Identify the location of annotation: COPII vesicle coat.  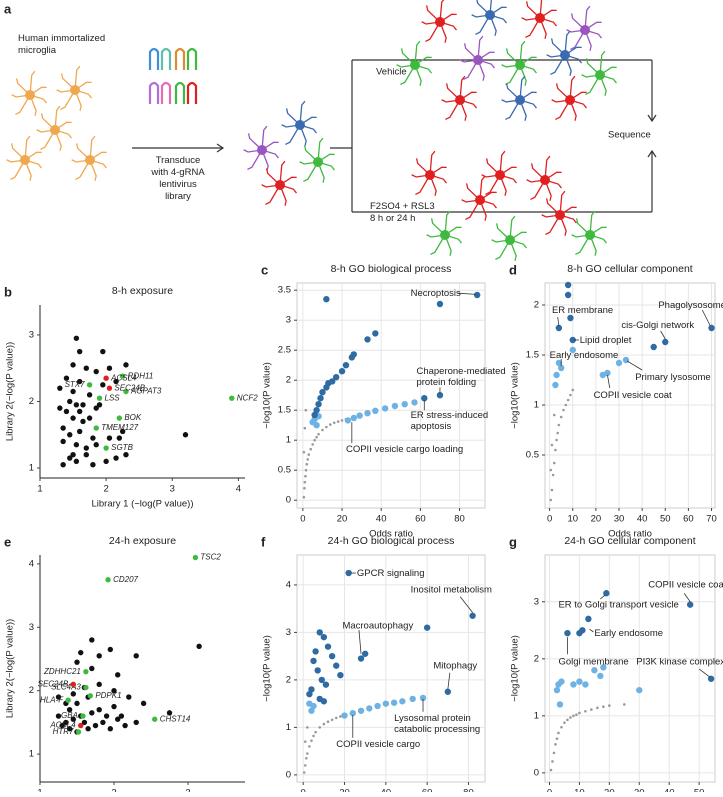
(685, 584).